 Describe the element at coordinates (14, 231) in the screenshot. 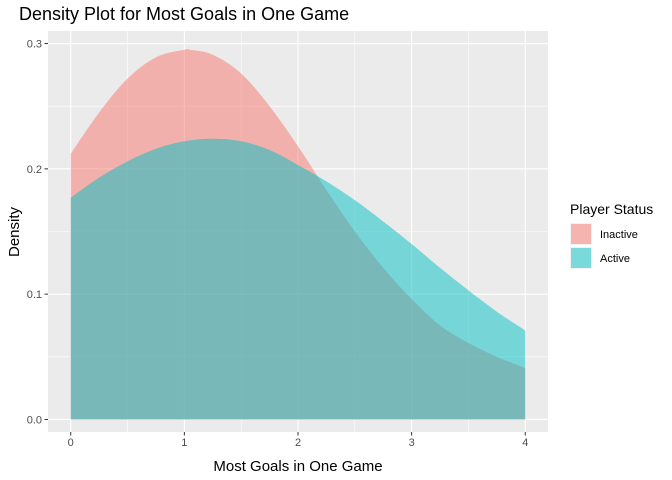

I see `y-axis-title: Density` at that location.